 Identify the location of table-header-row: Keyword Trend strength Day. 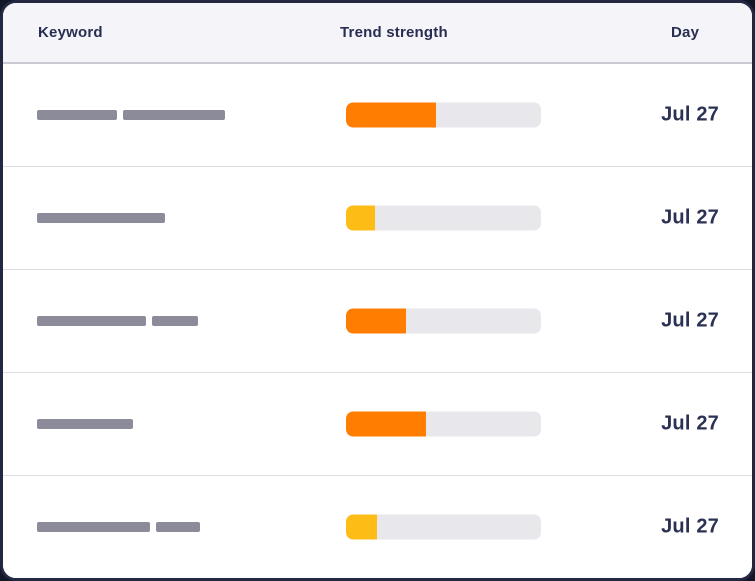
(377, 33).